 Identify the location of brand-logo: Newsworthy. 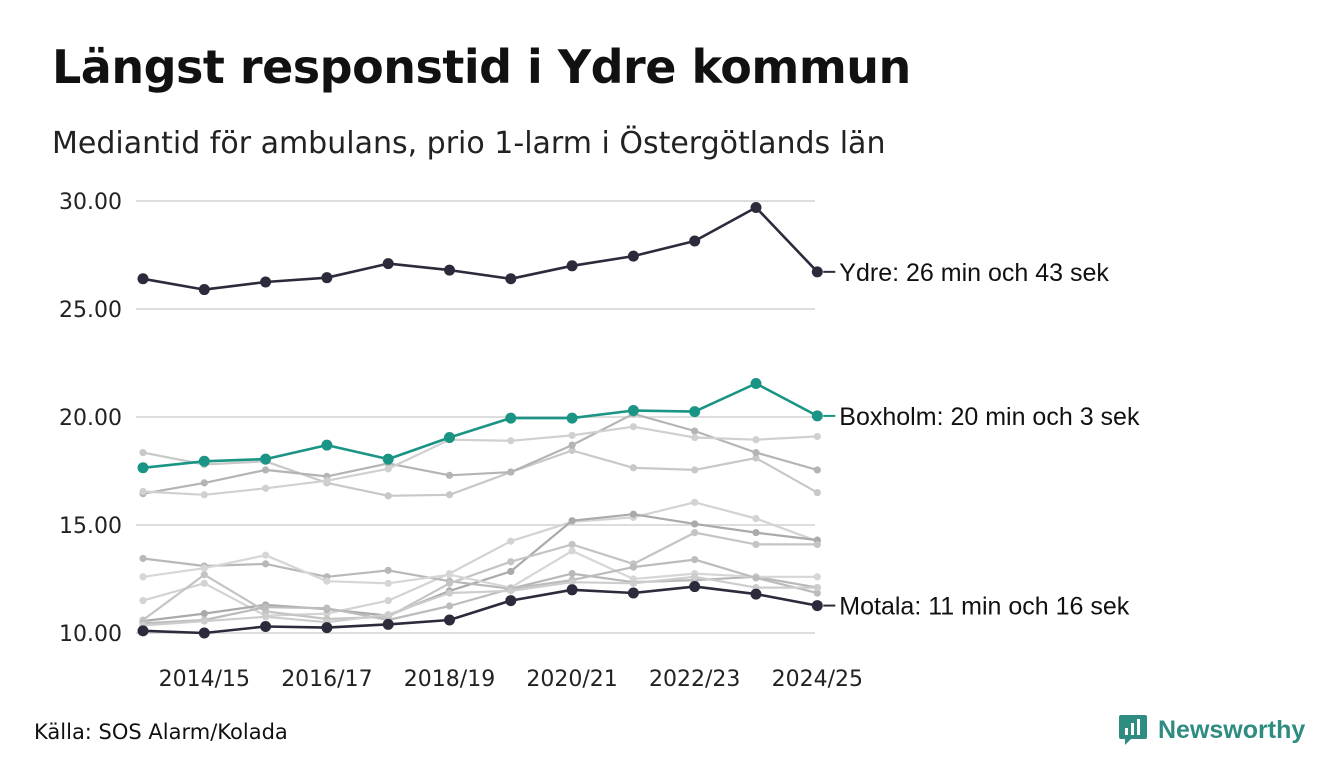
(1211, 730).